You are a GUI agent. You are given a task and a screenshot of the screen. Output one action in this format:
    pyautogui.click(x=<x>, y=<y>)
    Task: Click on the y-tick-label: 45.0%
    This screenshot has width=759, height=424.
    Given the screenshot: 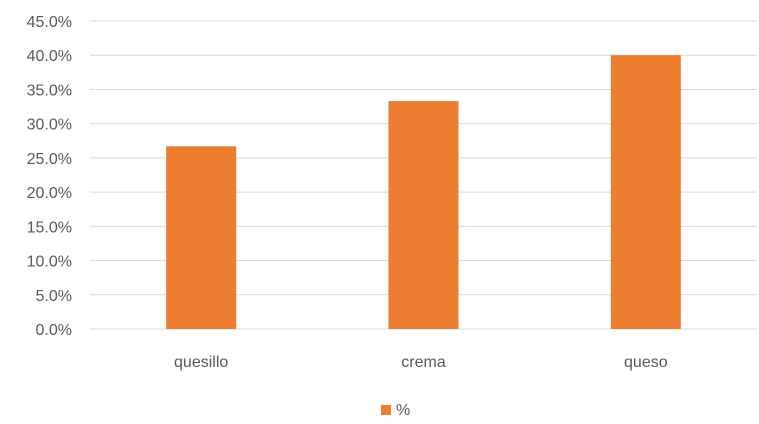 What is the action you would take?
    pyautogui.click(x=49, y=22)
    